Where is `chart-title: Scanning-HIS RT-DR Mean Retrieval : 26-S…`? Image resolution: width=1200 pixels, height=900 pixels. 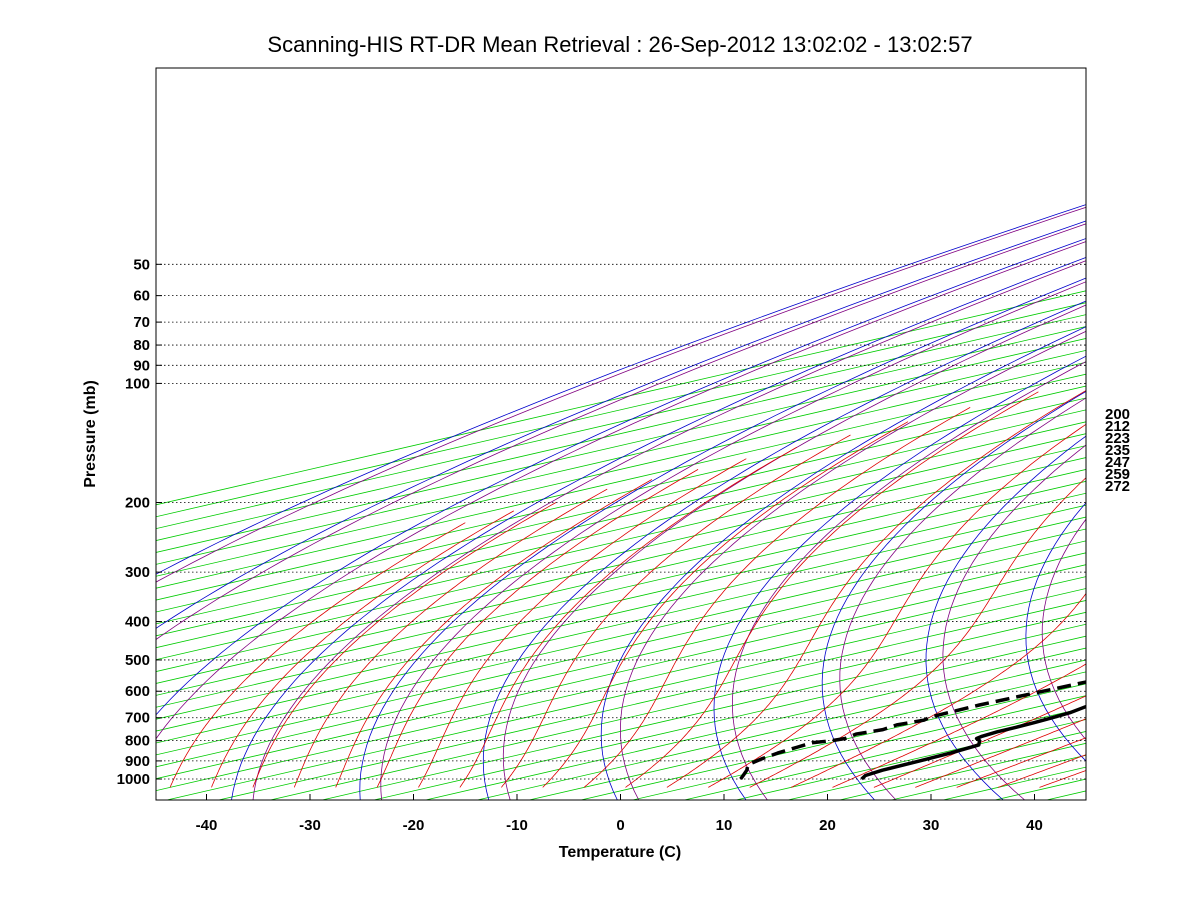
chart-title: Scanning-HIS RT-DR Mean Retrieval : 26-S… is located at coordinates (619, 44).